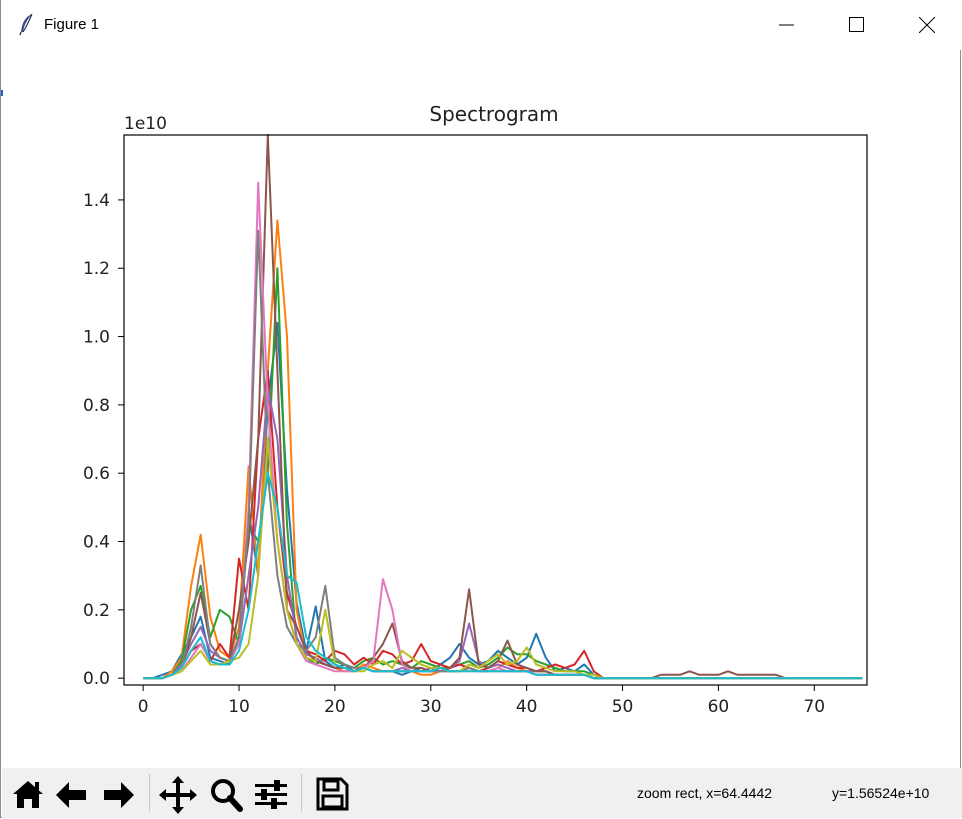  Describe the element at coordinates (814, 707) in the screenshot. I see `x-tick-label: 70` at that location.